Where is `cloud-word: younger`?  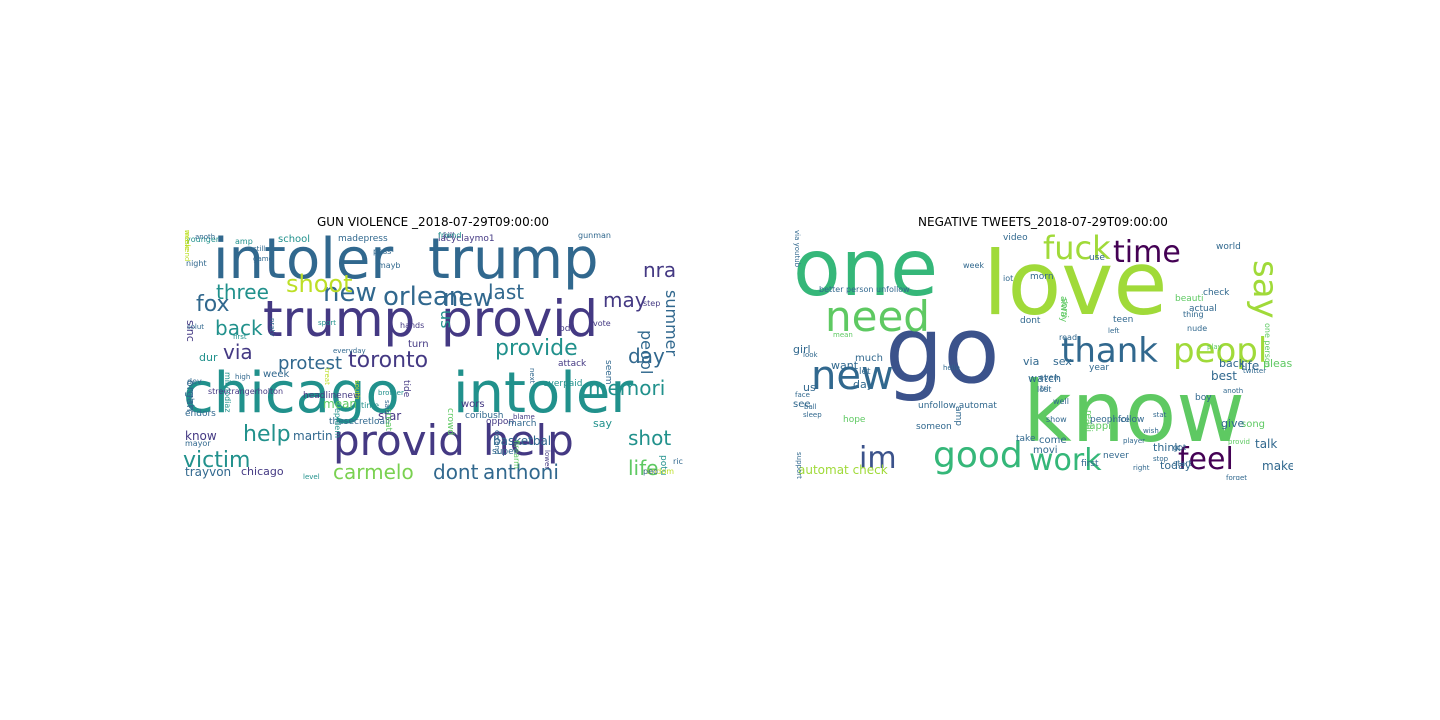 cloud-word: younger is located at coordinates (203, 239).